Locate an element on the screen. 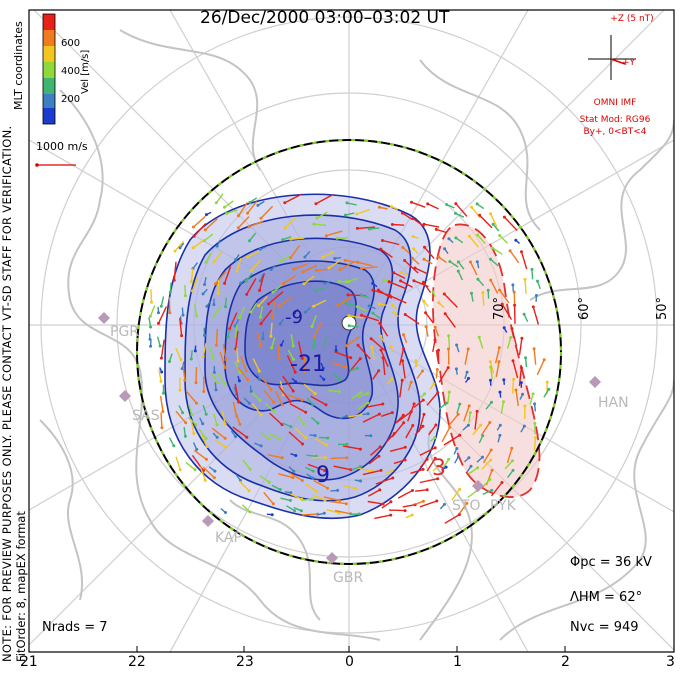 The image size is (680, 674). contour-label-3: 3 is located at coordinates (439, 468).